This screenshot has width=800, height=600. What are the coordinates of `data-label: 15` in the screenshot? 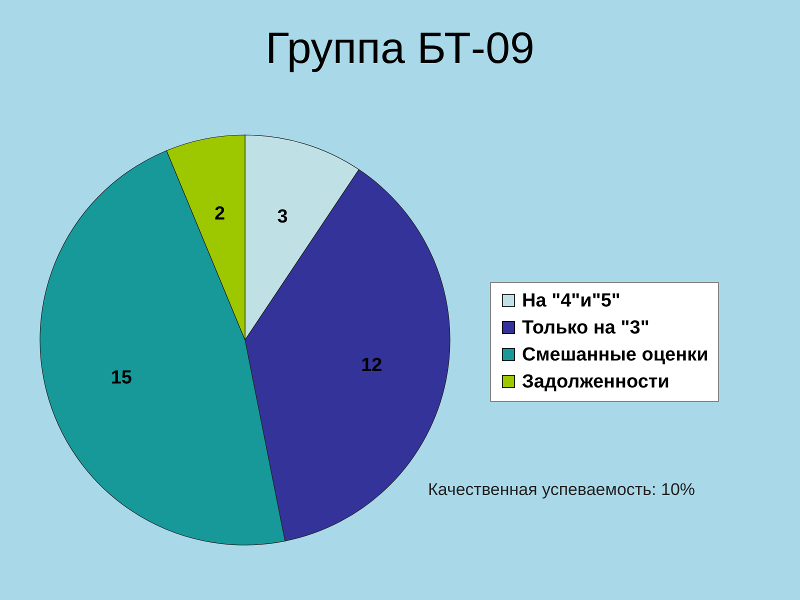 It's located at (121, 377).